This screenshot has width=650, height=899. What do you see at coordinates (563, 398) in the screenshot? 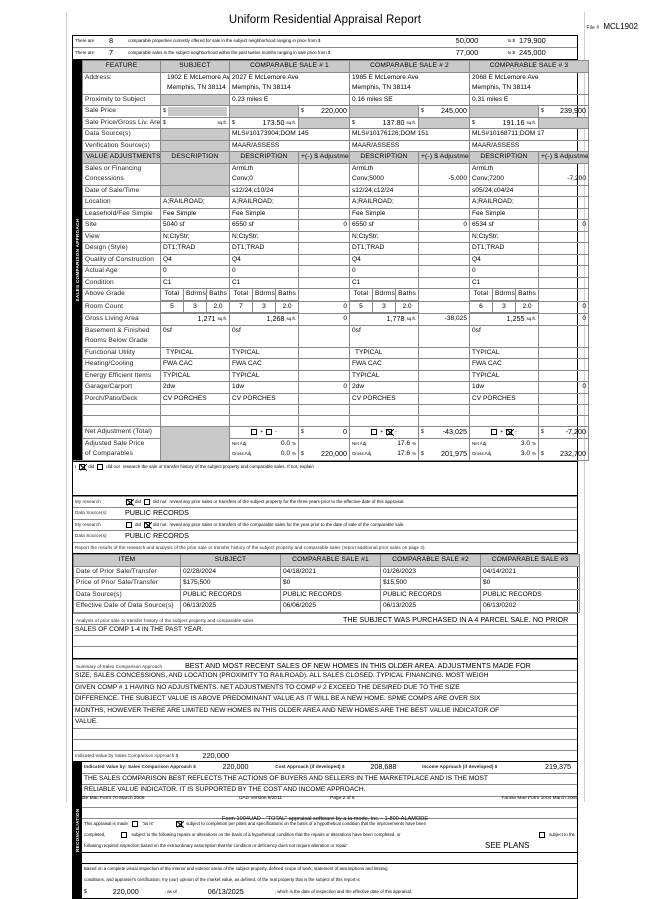
I see `porch-adj-comp3` at bounding box center [563, 398].